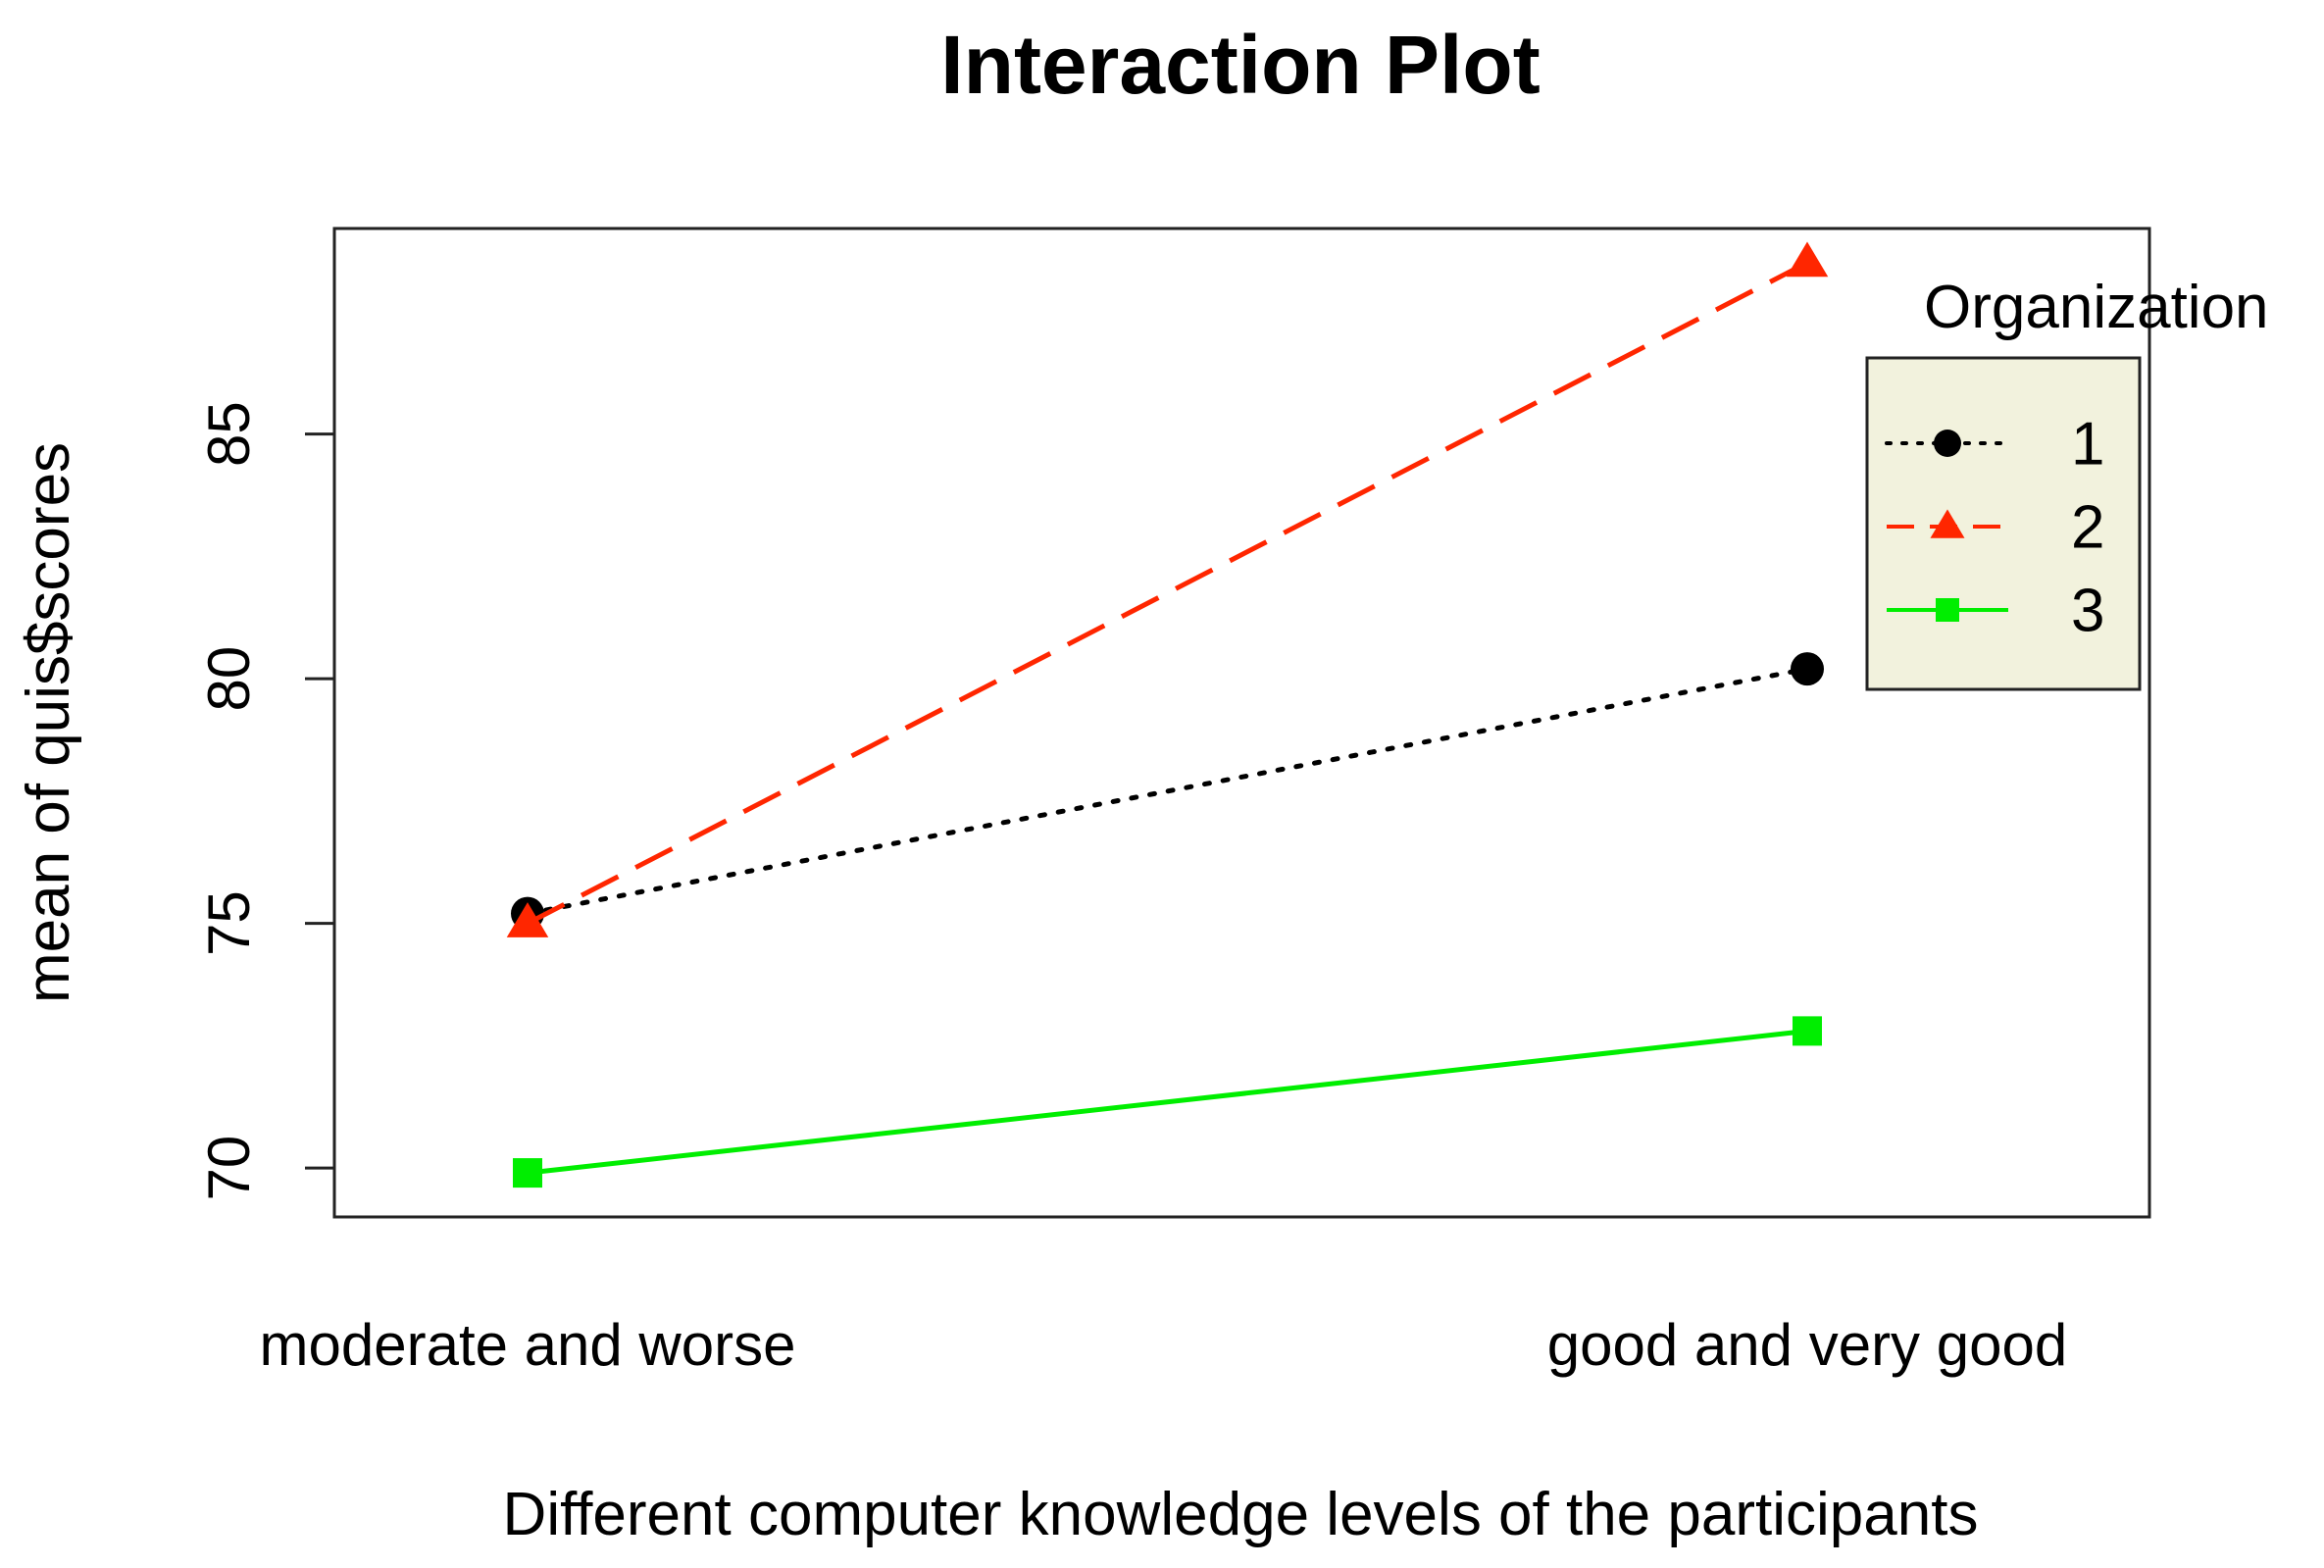 The image size is (2324, 1568). I want to click on y-tick-label: 80, so click(229, 679).